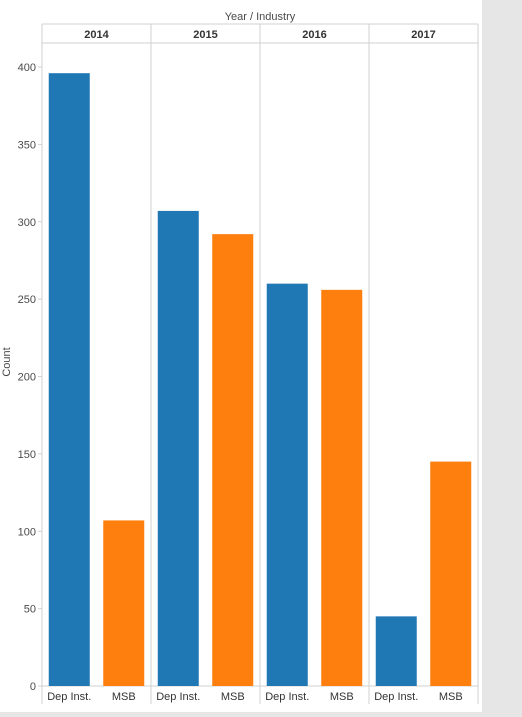 This screenshot has height=717, width=522. What do you see at coordinates (27, 378) in the screenshot?
I see `y-tick-label: 200` at bounding box center [27, 378].